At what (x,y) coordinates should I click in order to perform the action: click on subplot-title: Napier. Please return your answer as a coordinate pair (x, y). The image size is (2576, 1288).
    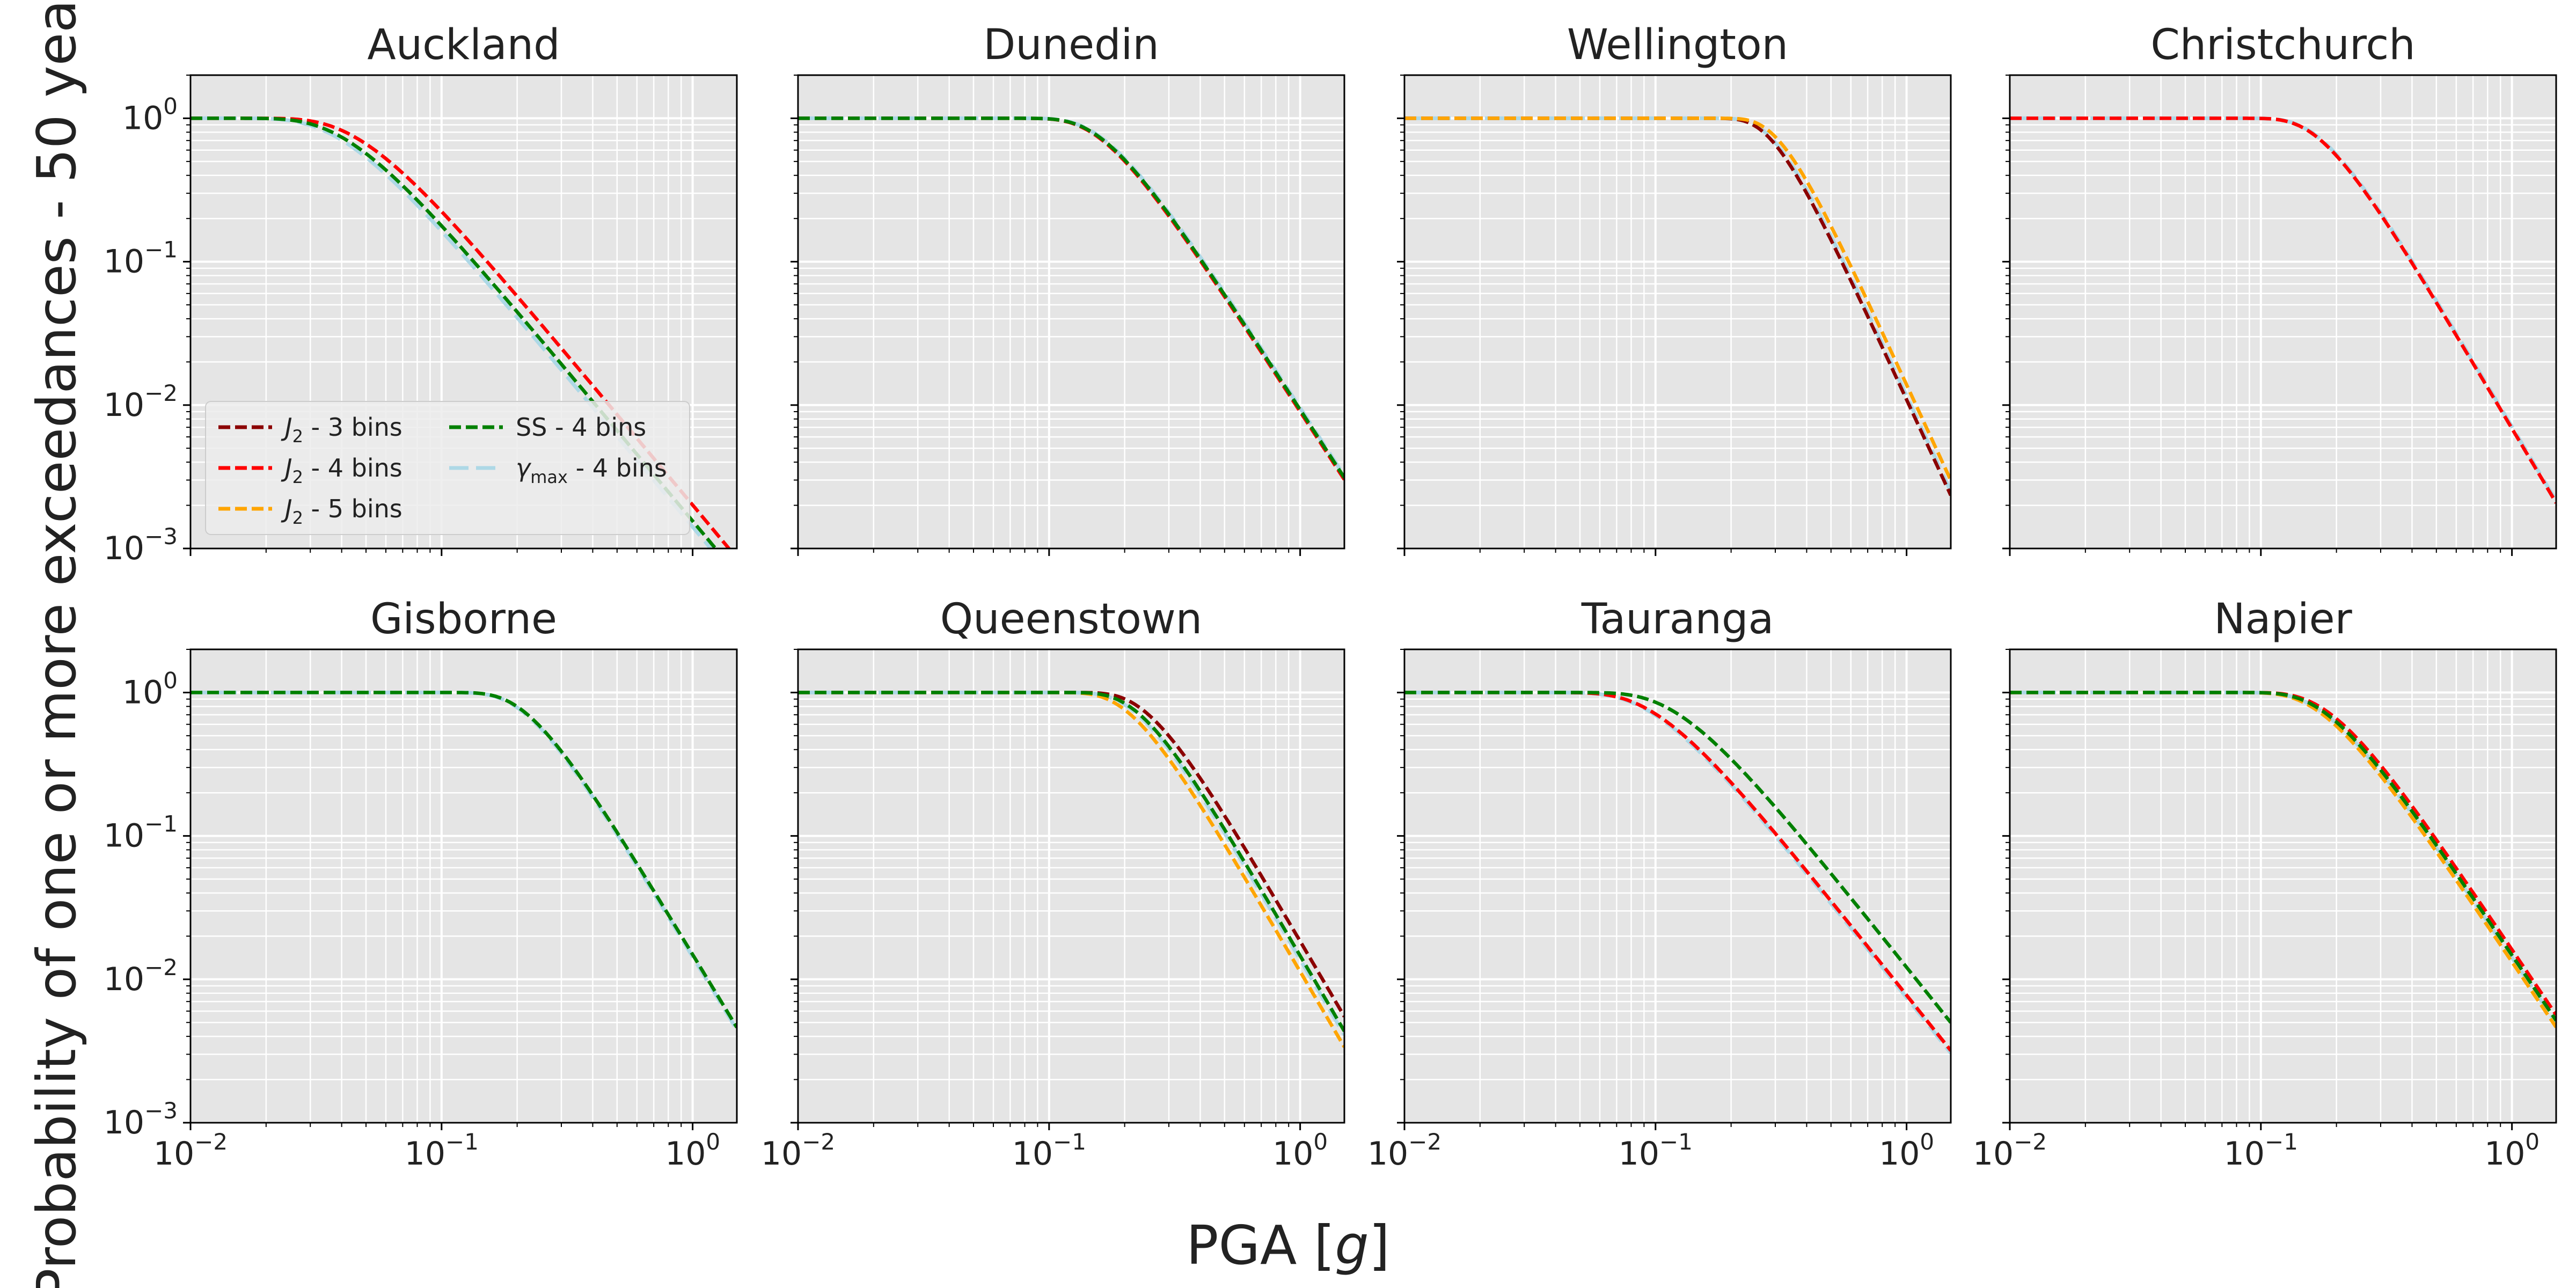
    Looking at the image, I should click on (2283, 619).